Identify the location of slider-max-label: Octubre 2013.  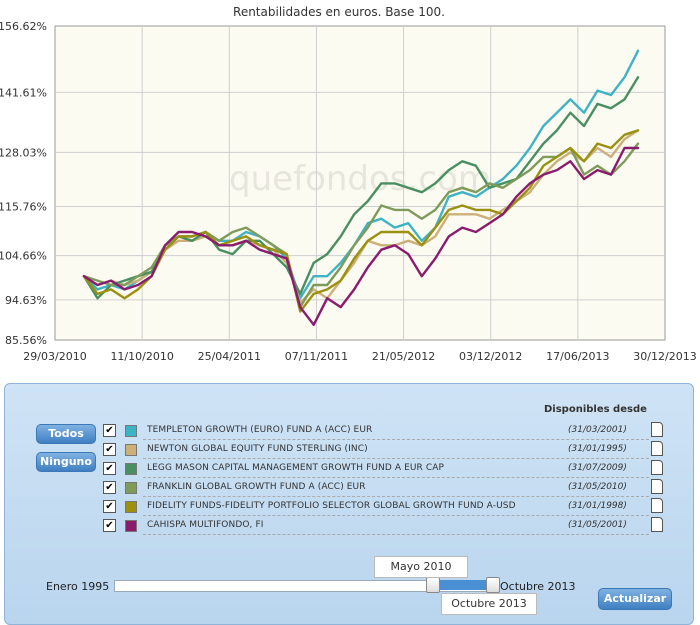
(538, 586).